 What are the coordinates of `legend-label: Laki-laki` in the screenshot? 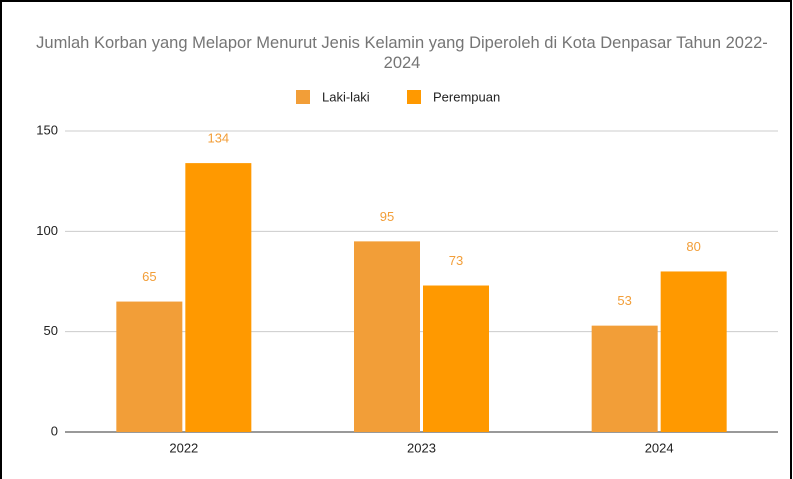 It's located at (346, 96).